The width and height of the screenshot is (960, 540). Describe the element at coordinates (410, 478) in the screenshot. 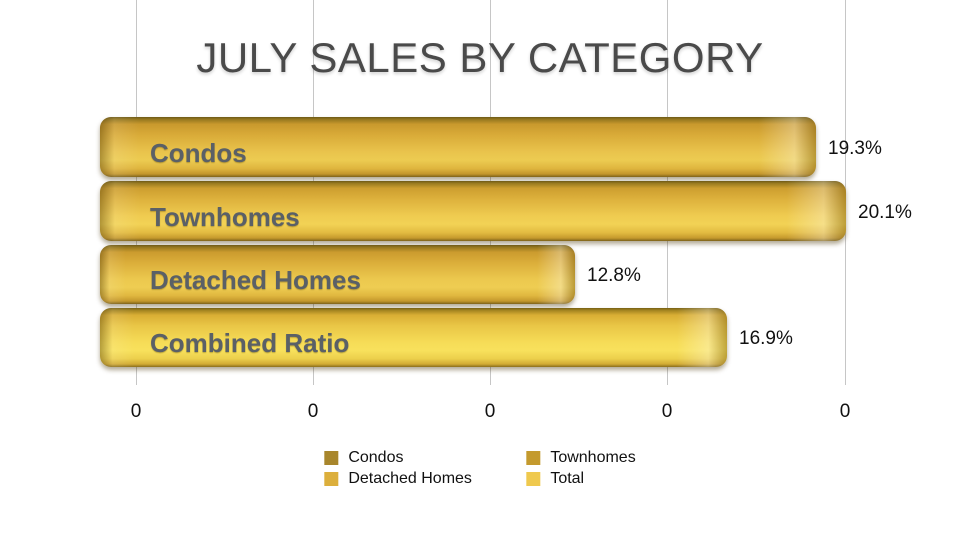

I see `legend-label-detached-homes: Detached Homes` at that location.